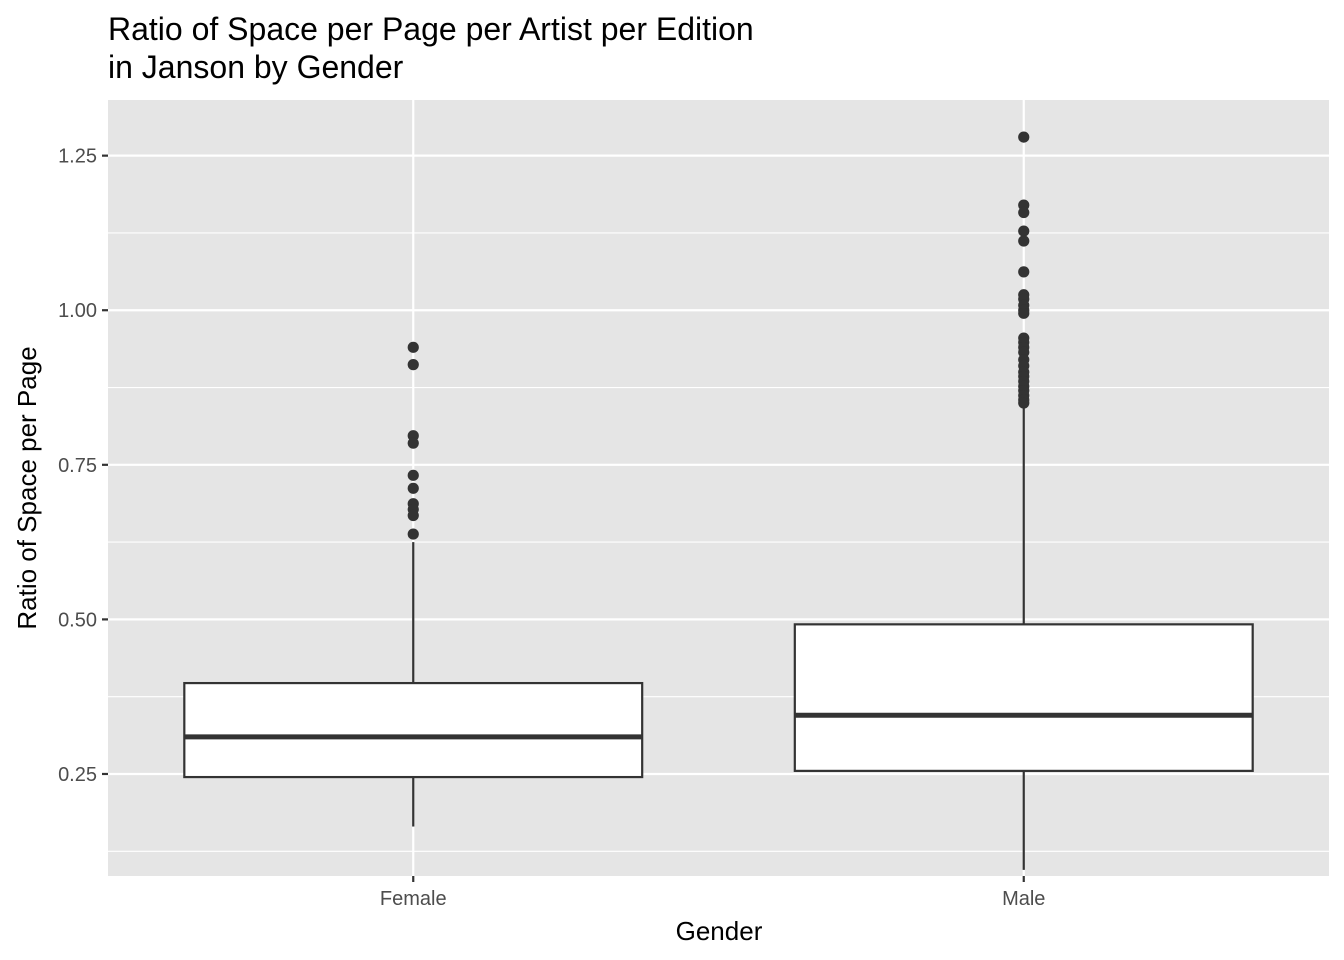 Image resolution: width=1344 pixels, height=960 pixels. I want to click on y-tick-label: 1.00, so click(77, 311).